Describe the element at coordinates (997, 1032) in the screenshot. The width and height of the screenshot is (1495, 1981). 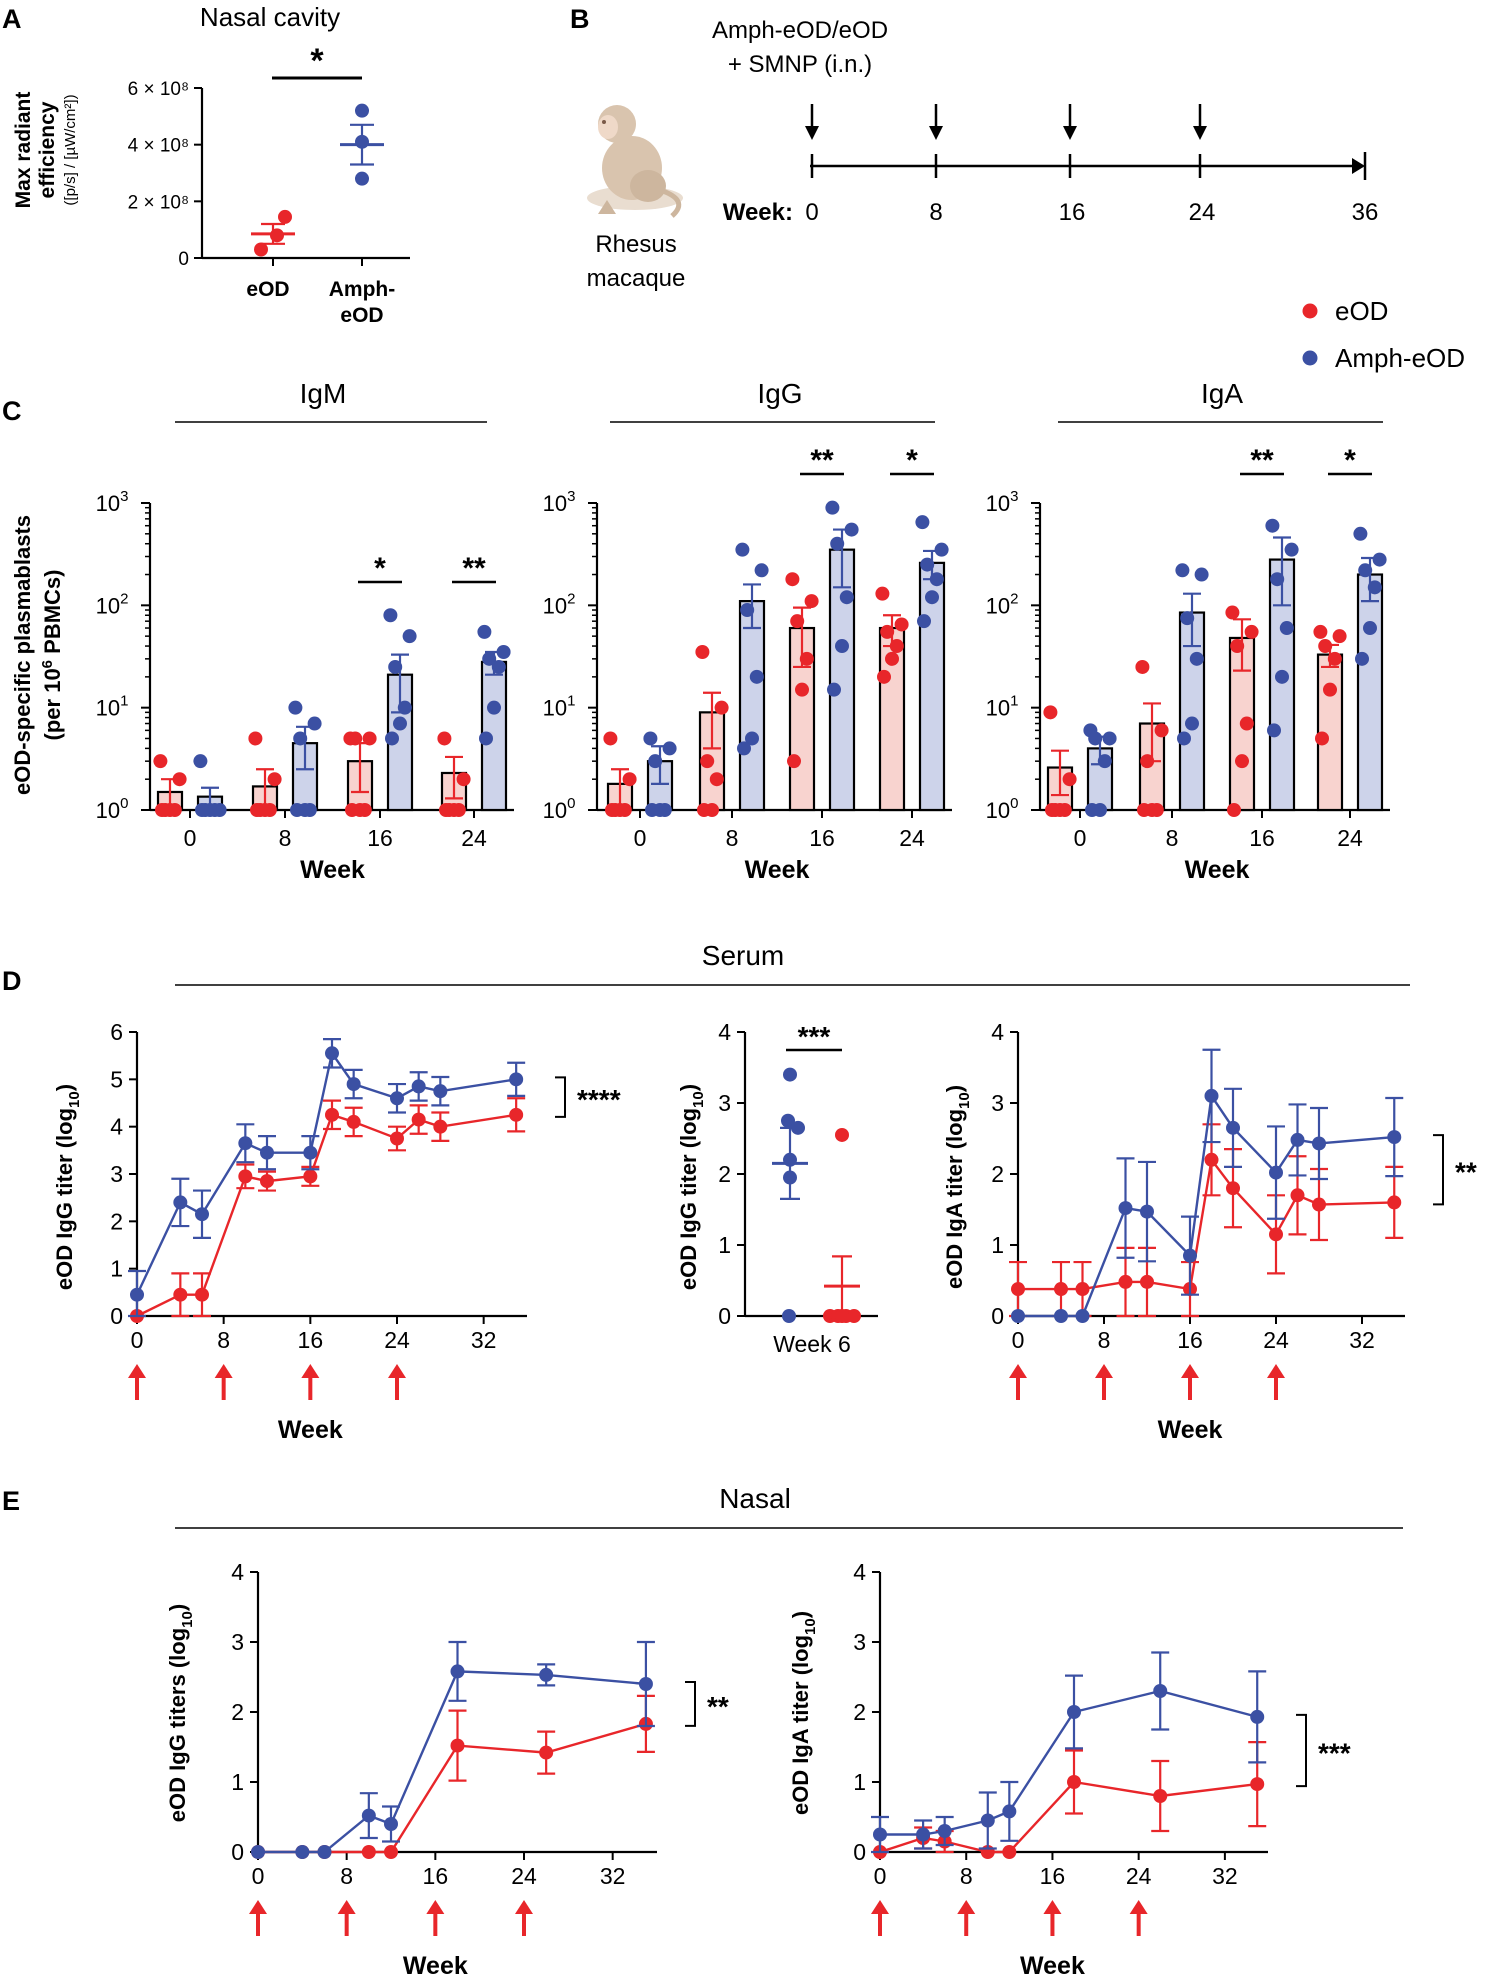
I see `d-iga-ytick-label: 4` at that location.